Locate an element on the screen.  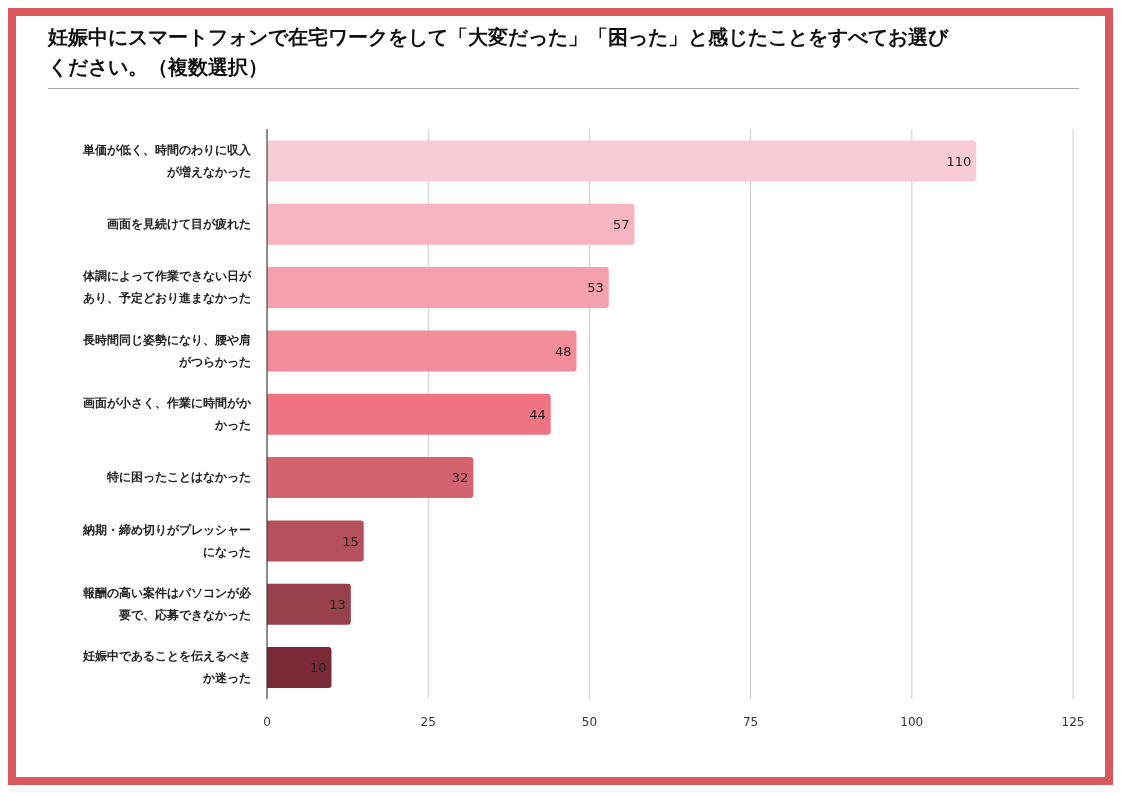
data-label: 15 is located at coordinates (350, 541).